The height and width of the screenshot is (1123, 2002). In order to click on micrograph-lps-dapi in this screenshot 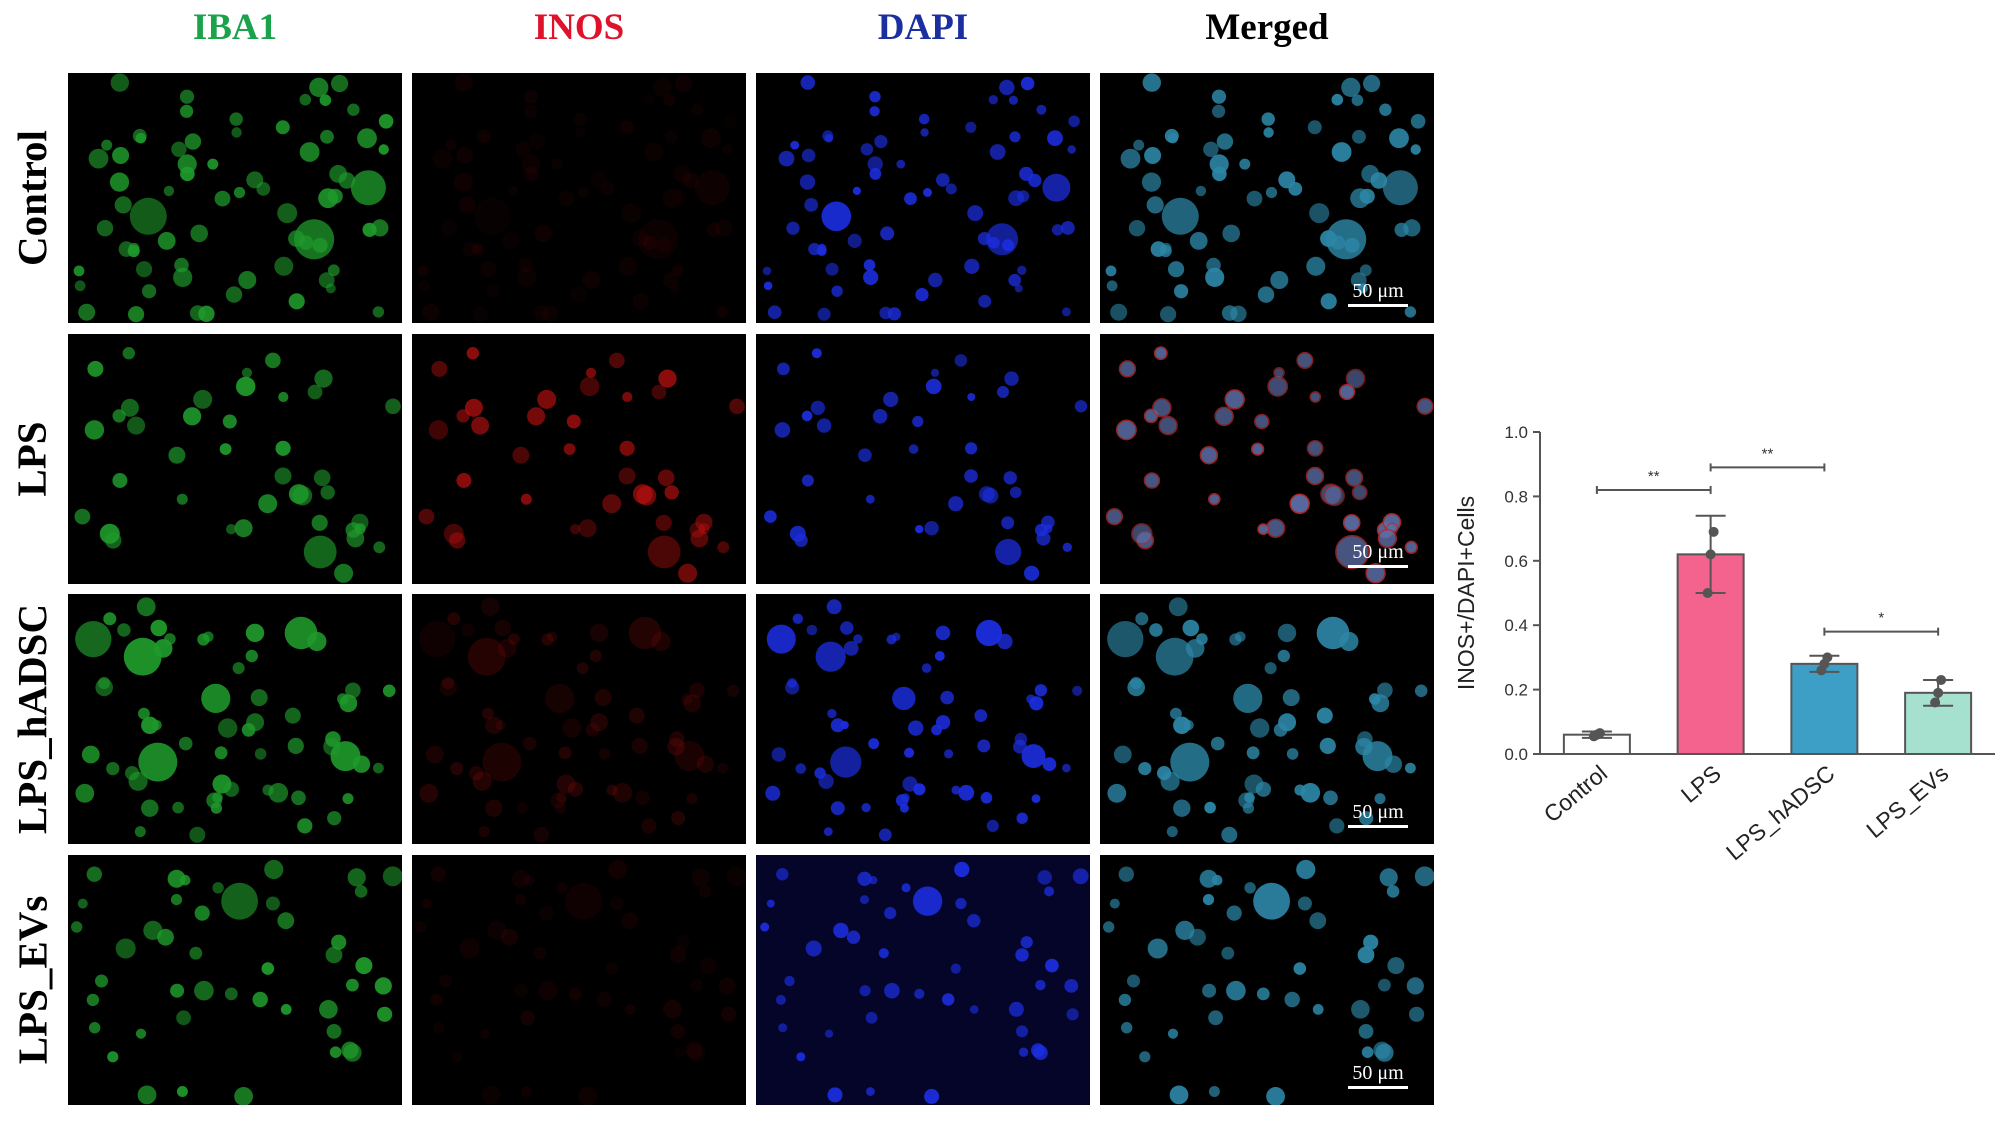, I will do `click(923, 459)`.